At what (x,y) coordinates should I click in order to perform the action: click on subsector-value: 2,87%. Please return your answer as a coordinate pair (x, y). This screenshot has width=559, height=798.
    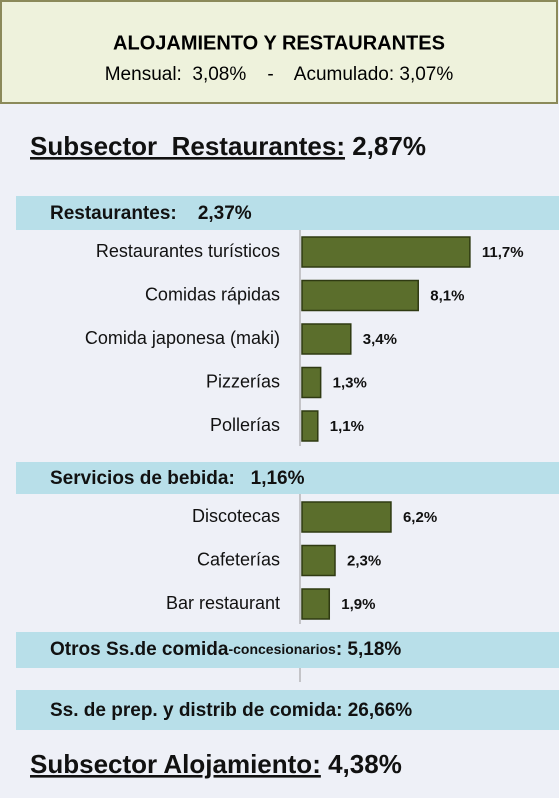
    Looking at the image, I should click on (389, 146).